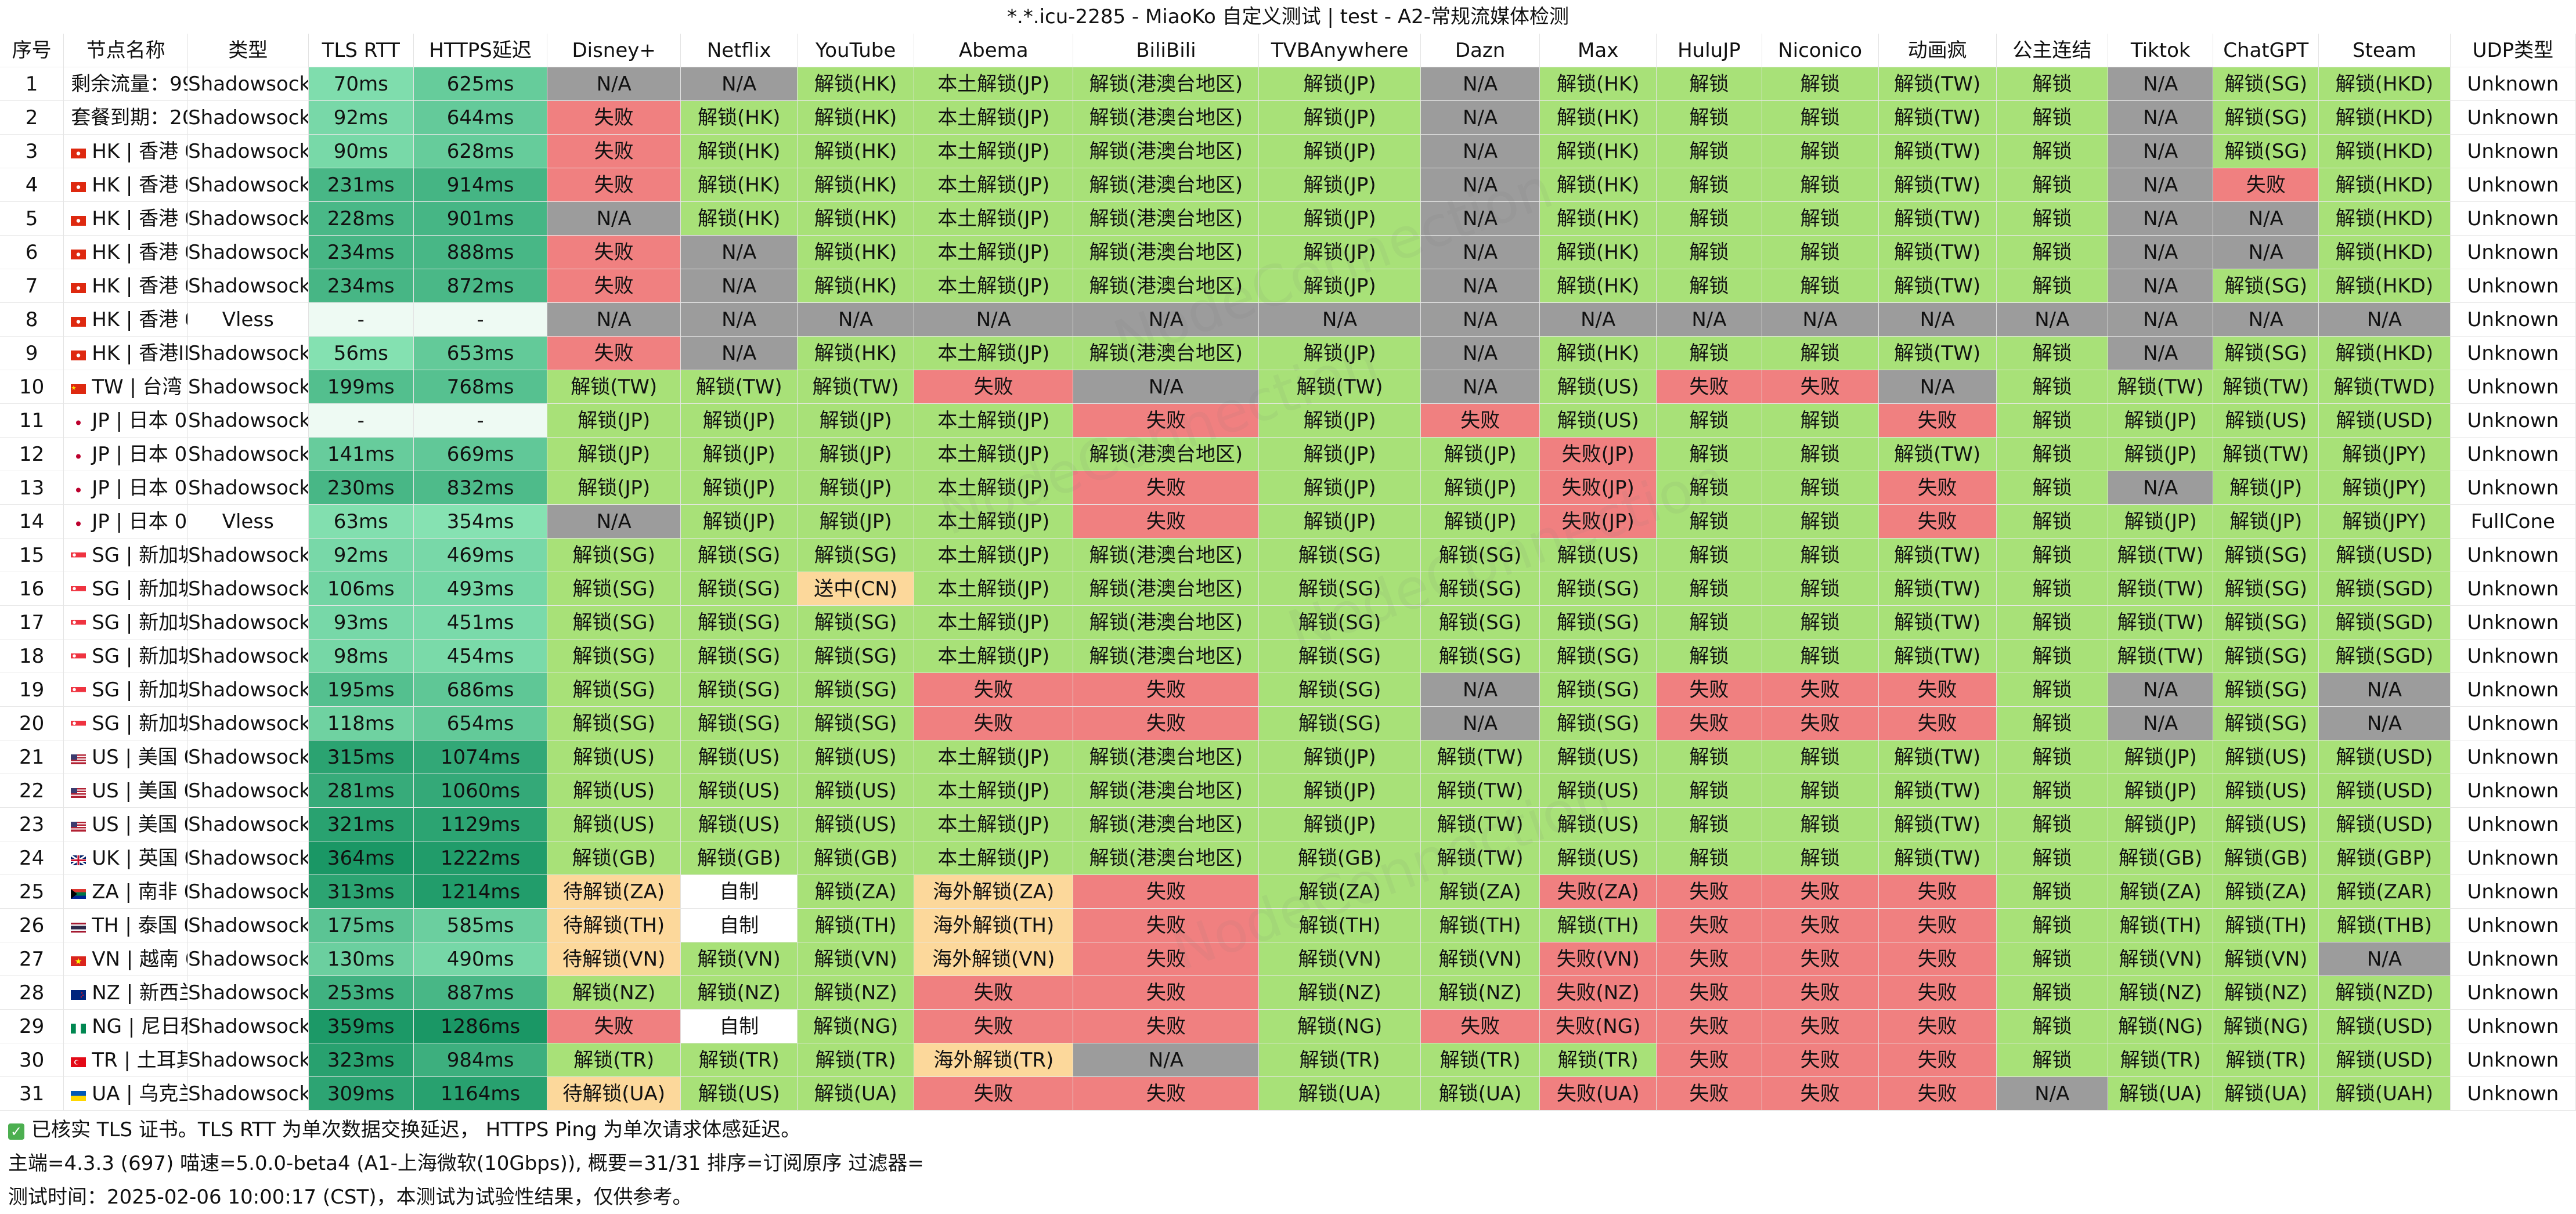 The height and width of the screenshot is (1214, 2576). I want to click on result-cell-text: 解锁(VN), so click(855, 959).